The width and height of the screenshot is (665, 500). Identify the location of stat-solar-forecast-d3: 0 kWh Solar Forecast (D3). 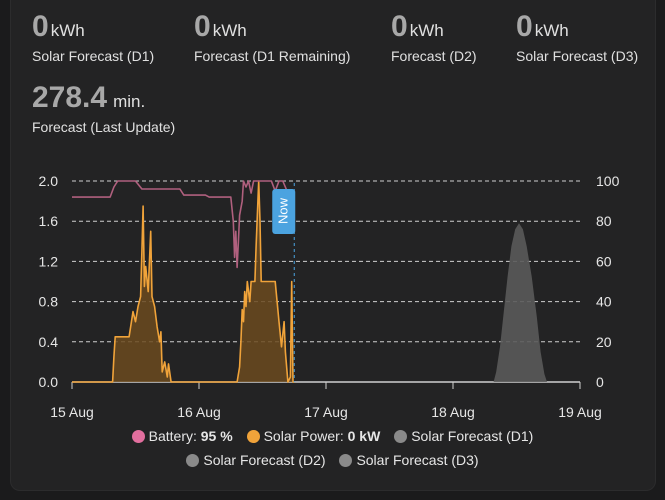
(577, 37).